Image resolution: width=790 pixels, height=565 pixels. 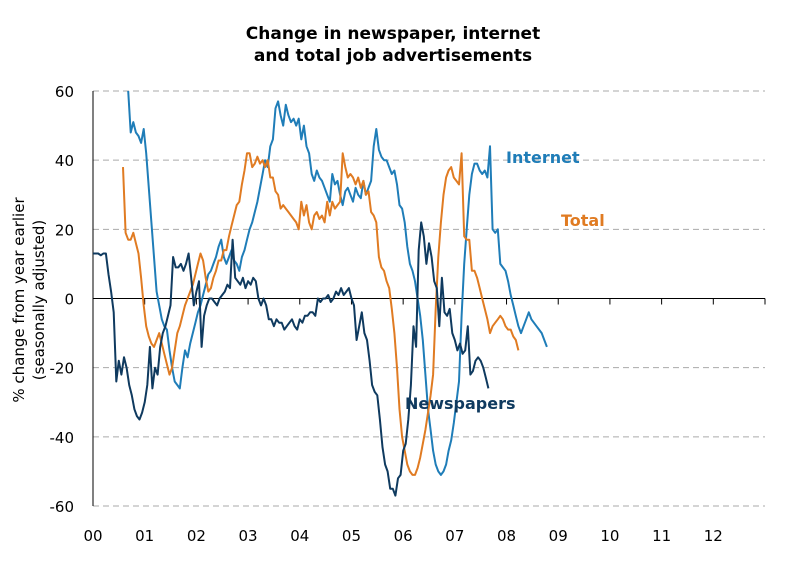 What do you see at coordinates (69, 300) in the screenshot?
I see `y-tick-label: 0` at bounding box center [69, 300].